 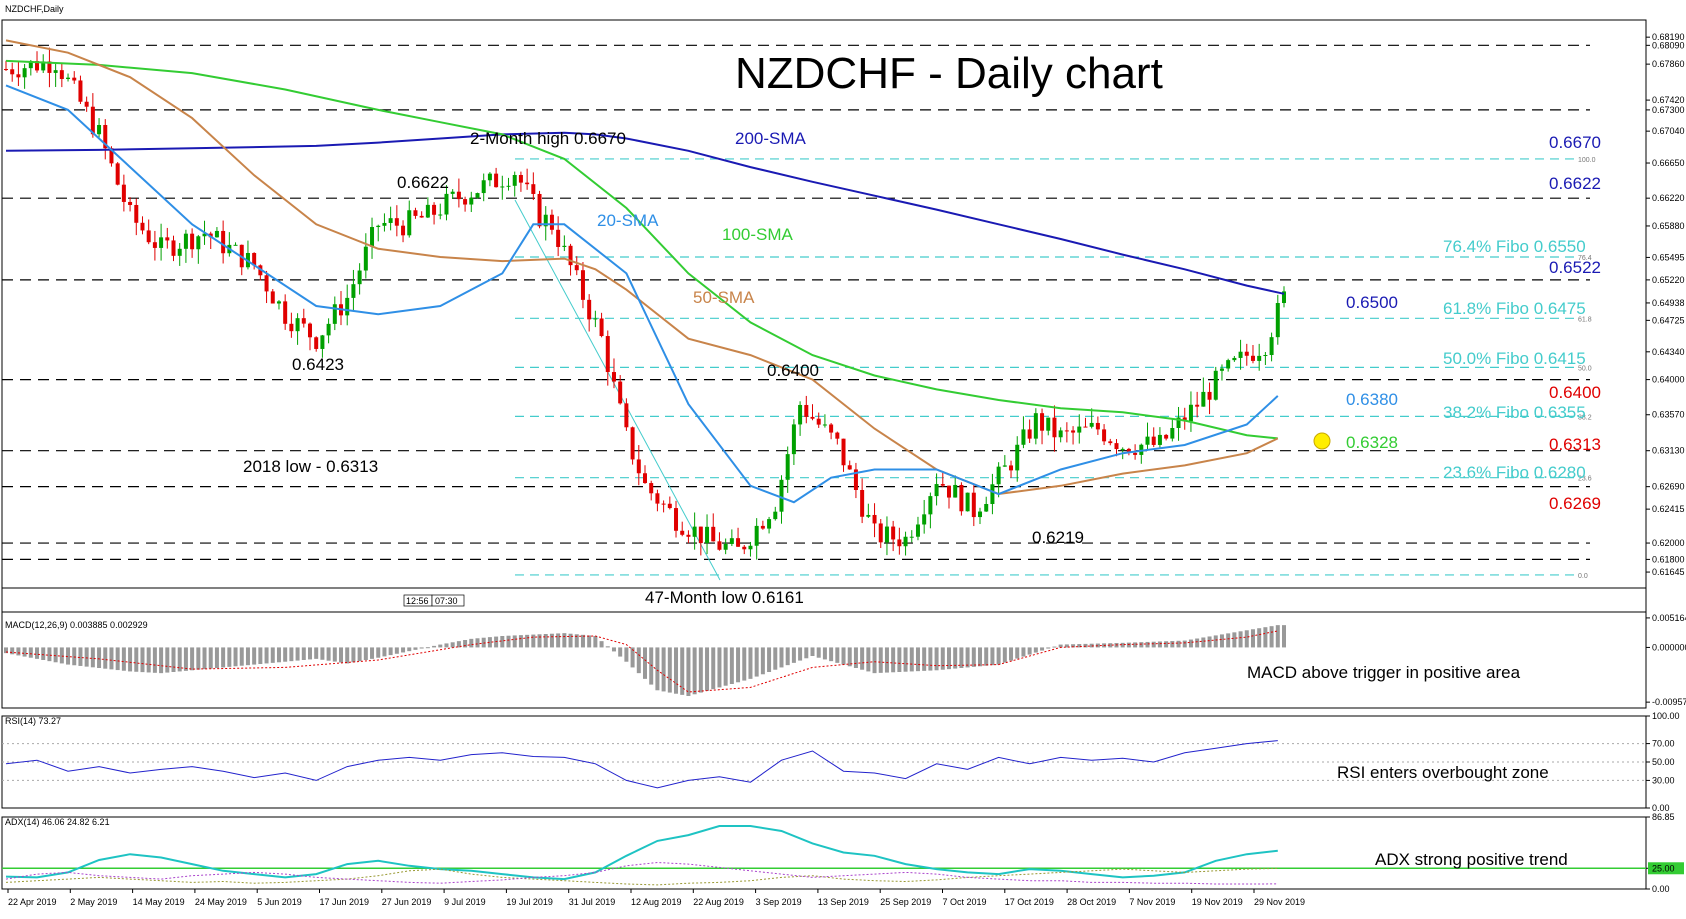 I want to click on annotation-fibo-61: 61.8% Fibo 0.6475, so click(x=1514, y=308).